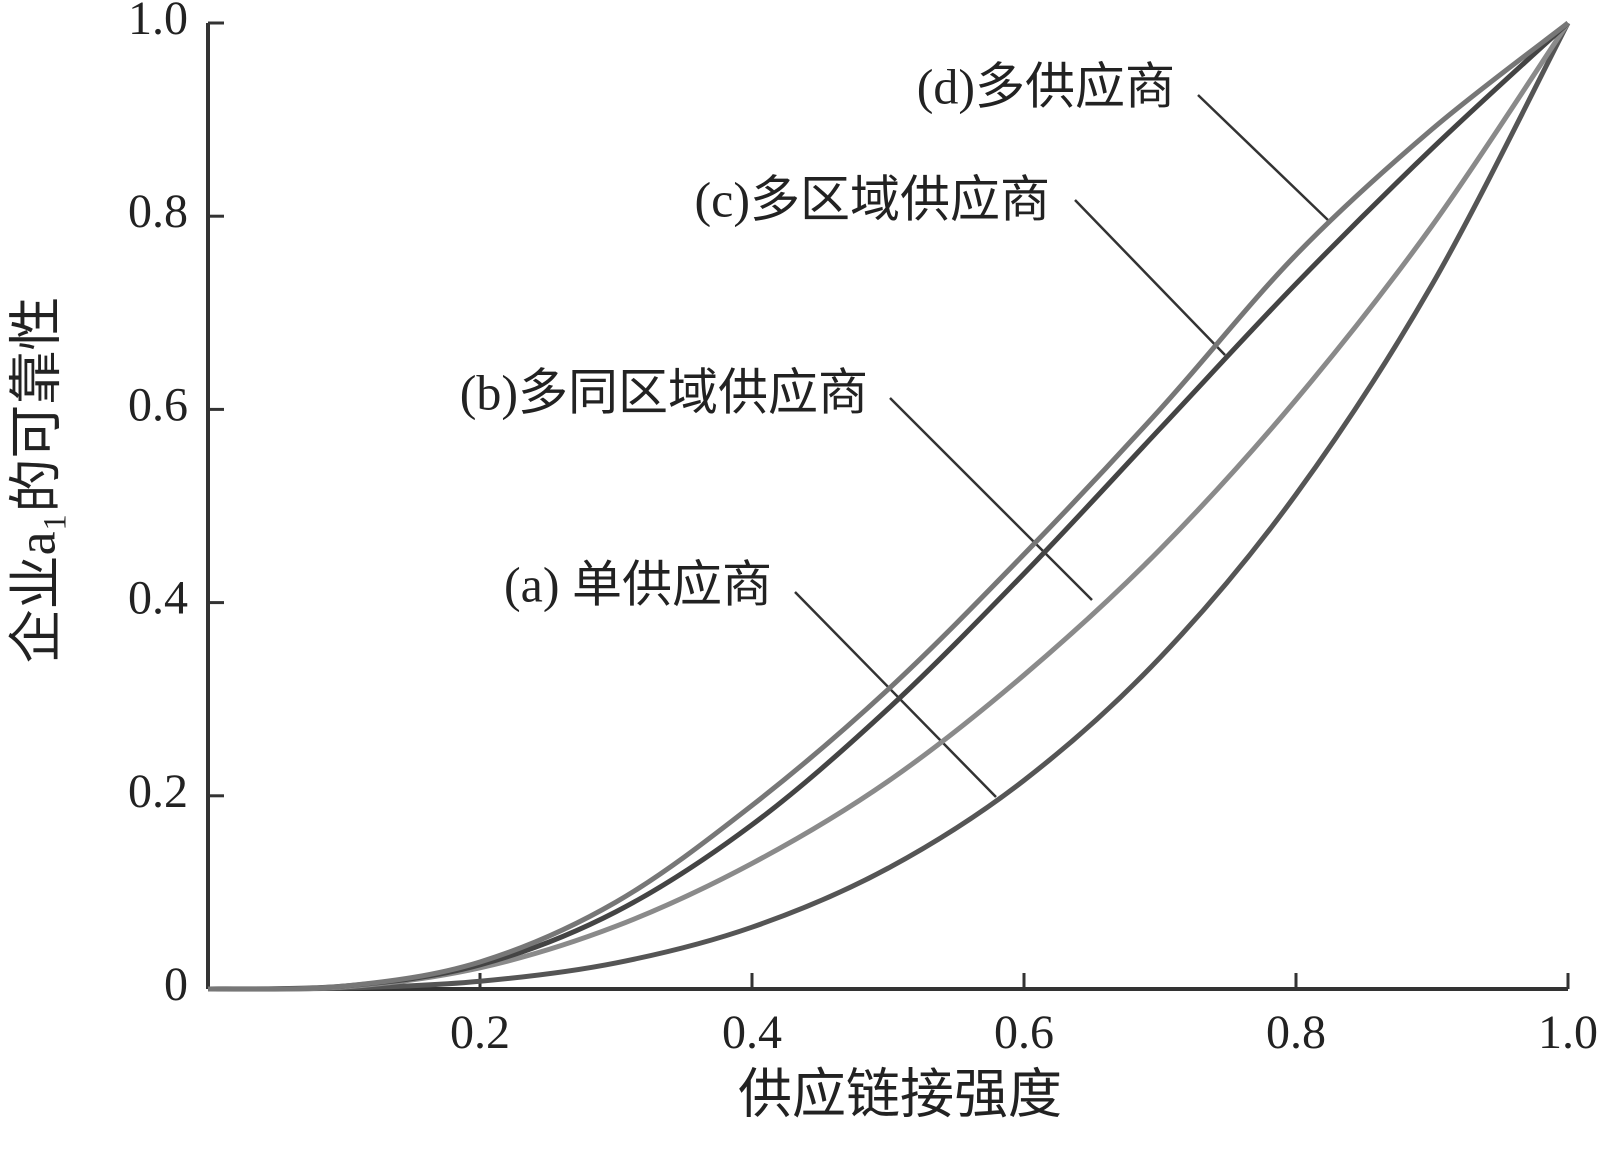 This screenshot has width=1610, height=1151. I want to click on annotation: (c)多区域供应商, so click(873, 199).